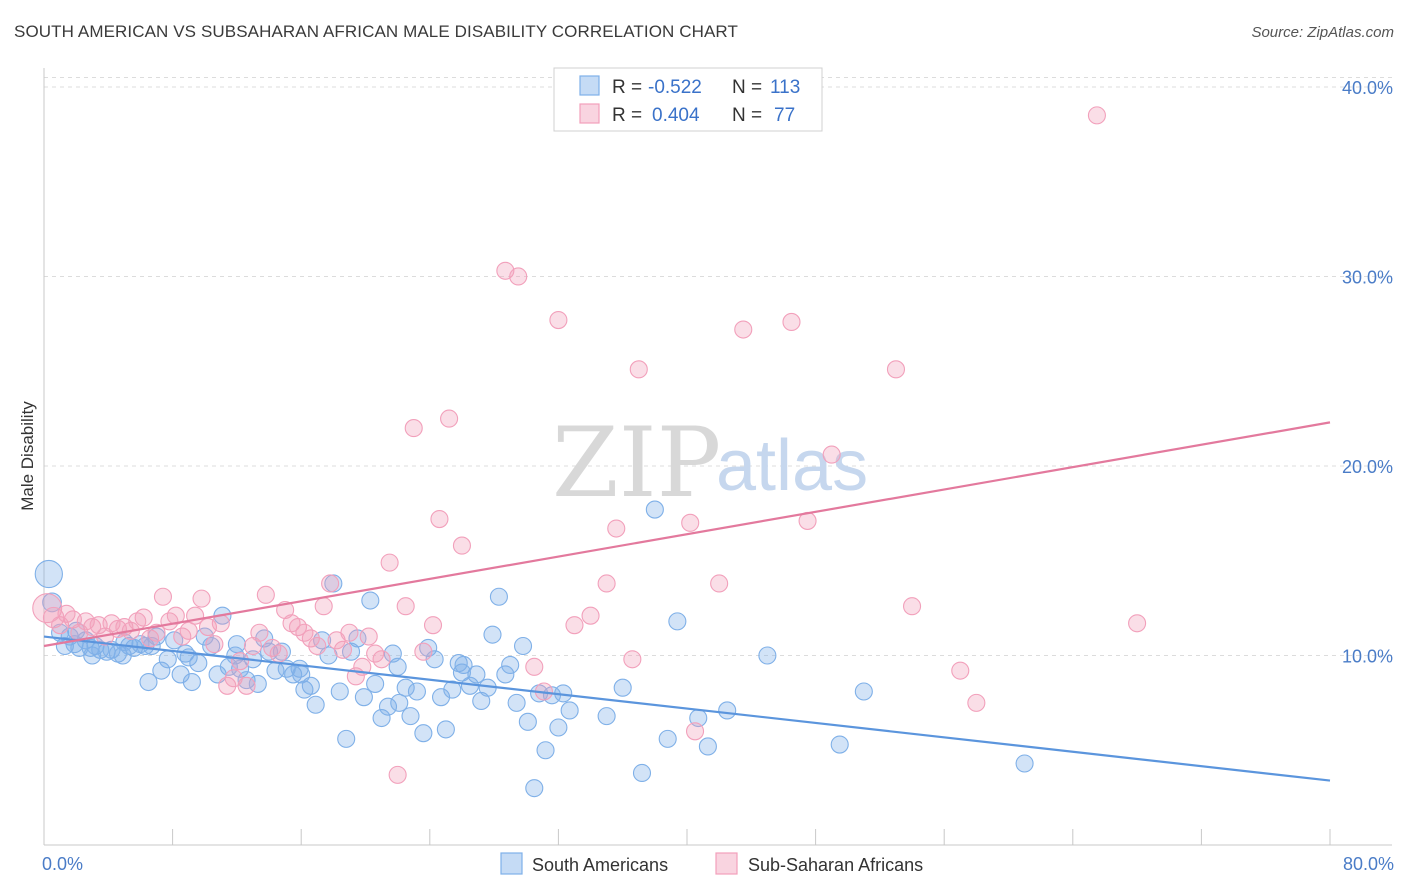 Image resolution: width=1406 pixels, height=892 pixels. I want to click on legend-n-value: 113, so click(785, 87).